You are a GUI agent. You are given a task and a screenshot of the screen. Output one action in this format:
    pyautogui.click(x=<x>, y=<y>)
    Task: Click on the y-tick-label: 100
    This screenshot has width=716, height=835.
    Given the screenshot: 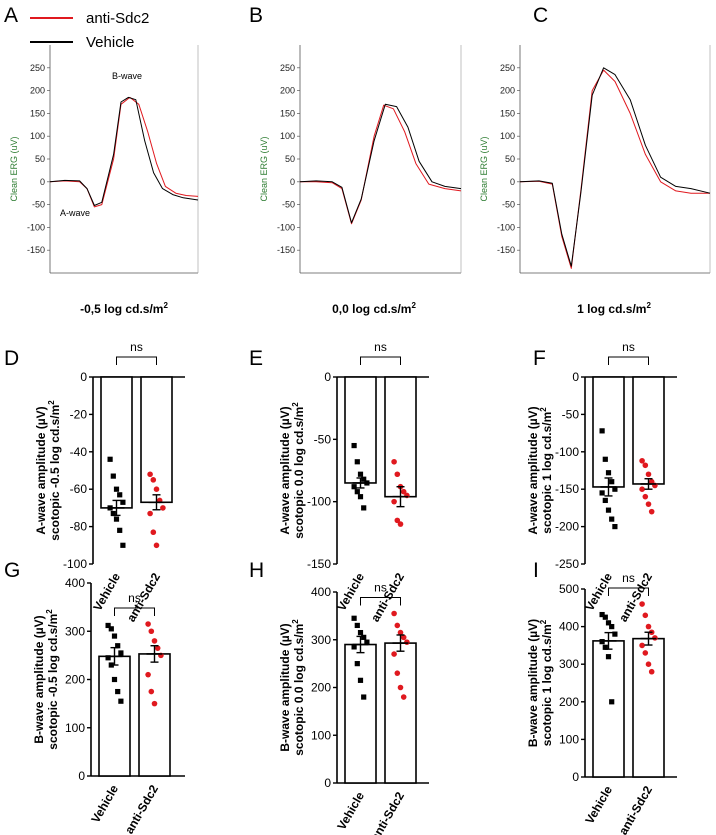 What is the action you would take?
    pyautogui.click(x=75, y=728)
    